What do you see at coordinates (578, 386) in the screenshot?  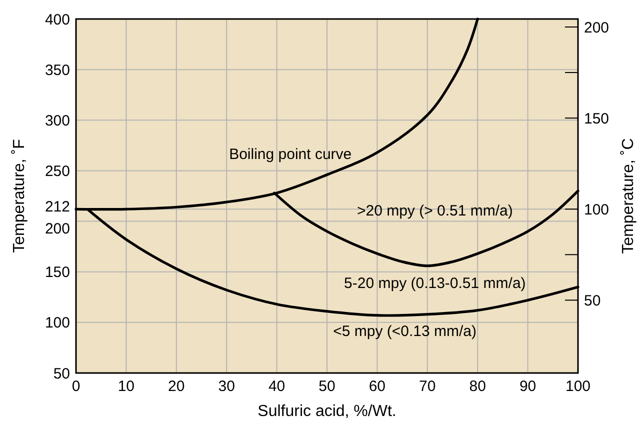 I see `x-tick-label: 100` at bounding box center [578, 386].